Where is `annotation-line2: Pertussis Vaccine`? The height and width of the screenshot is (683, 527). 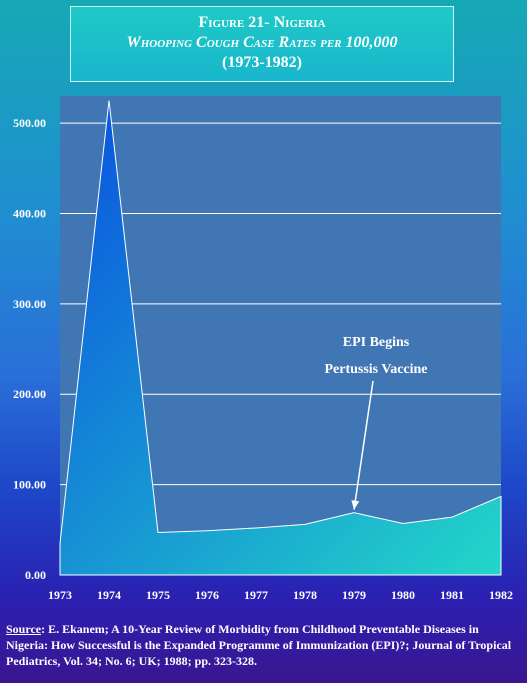
annotation-line2: Pertussis Vaccine is located at coordinates (375, 369).